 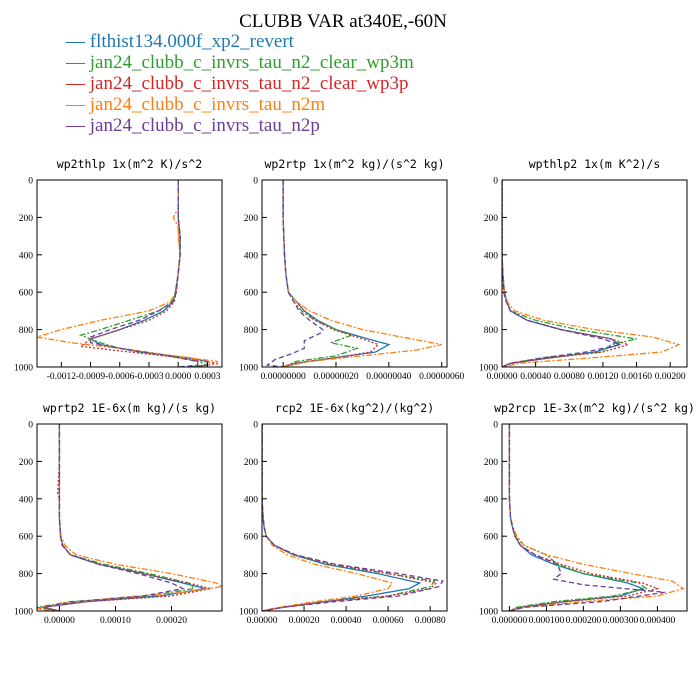 What do you see at coordinates (195, 104) in the screenshot?
I see `legend-entry-4: — jan24_clubb_c_invrs_tau_n2m` at bounding box center [195, 104].